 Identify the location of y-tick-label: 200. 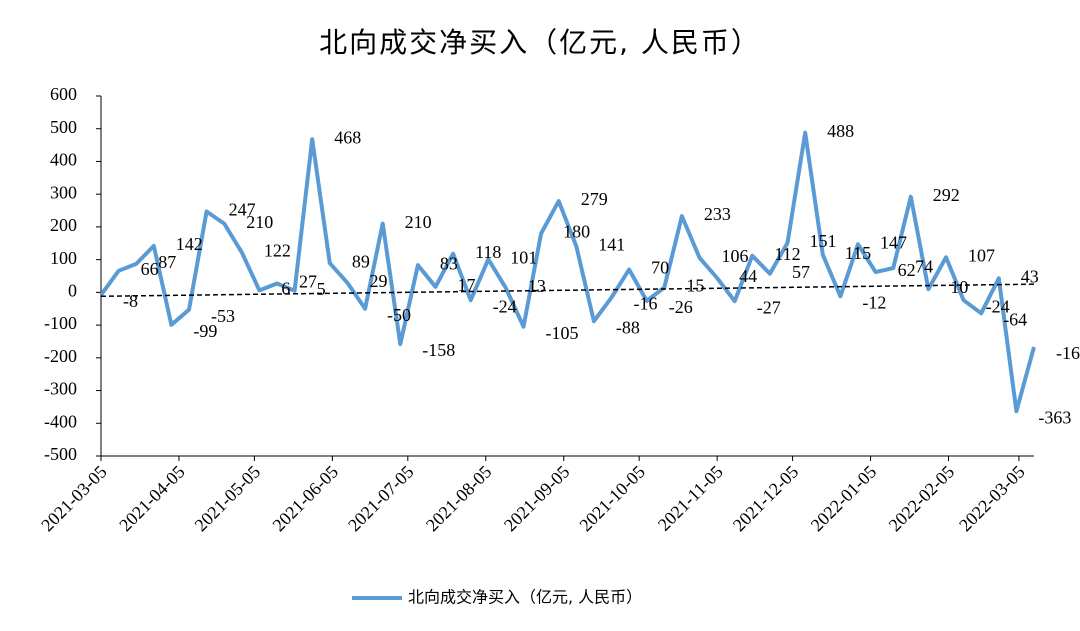
(63, 225).